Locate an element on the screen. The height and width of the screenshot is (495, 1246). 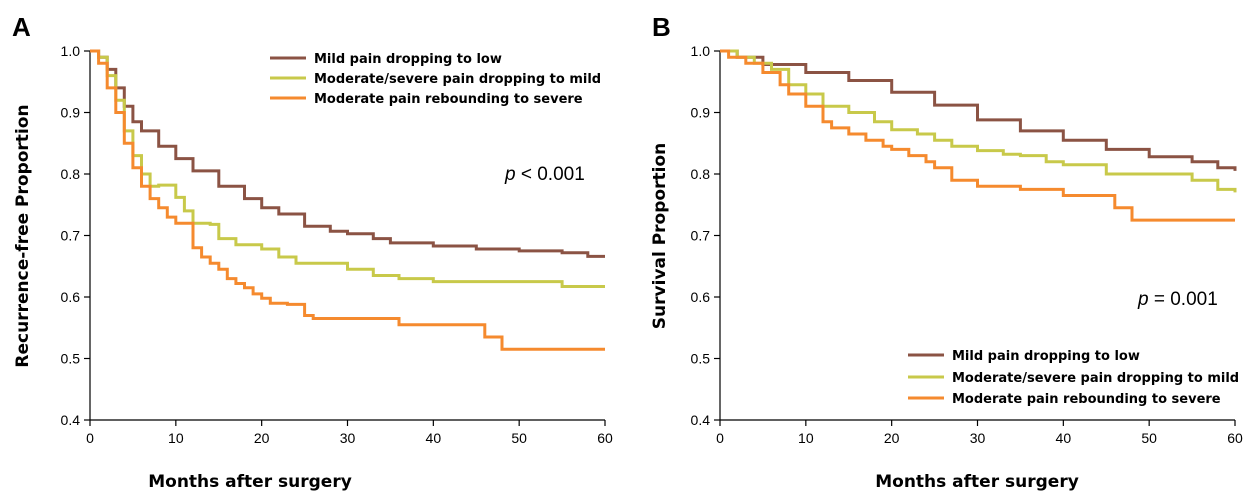
p-value-text: < 0.001 is located at coordinates (550, 174).